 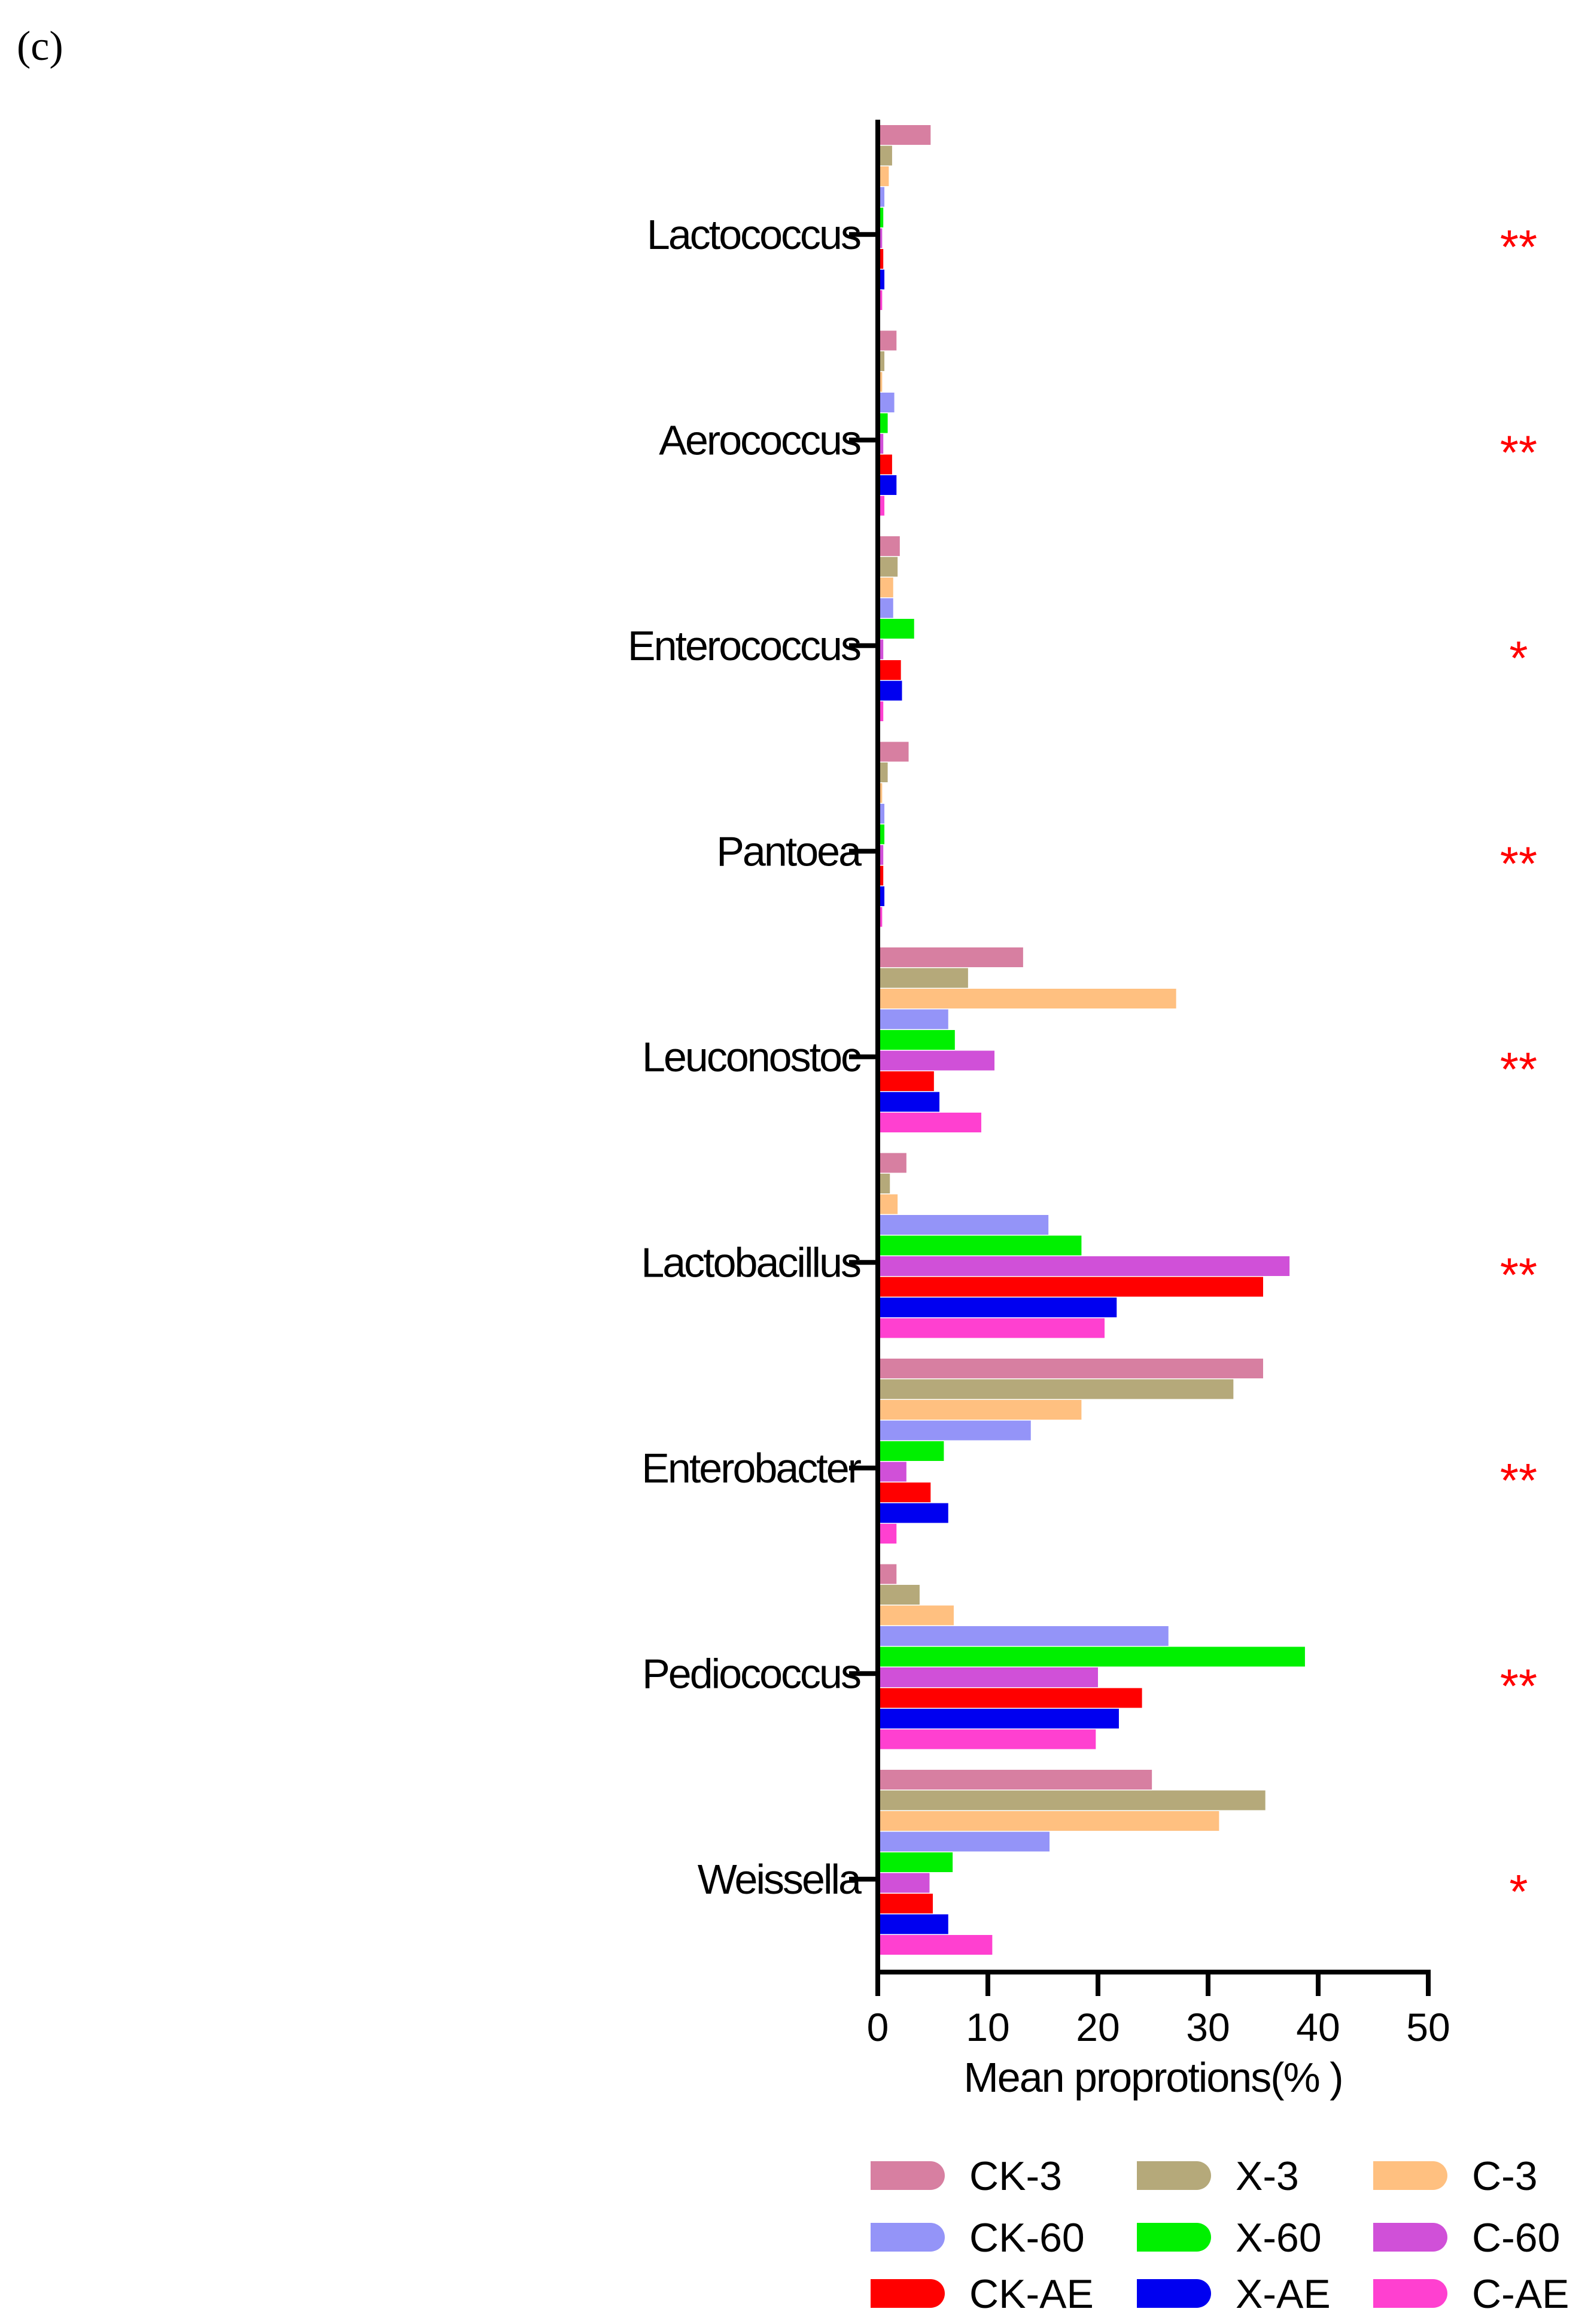 What do you see at coordinates (760, 440) in the screenshot?
I see `category-label-aerococcus: Aerococcus` at bounding box center [760, 440].